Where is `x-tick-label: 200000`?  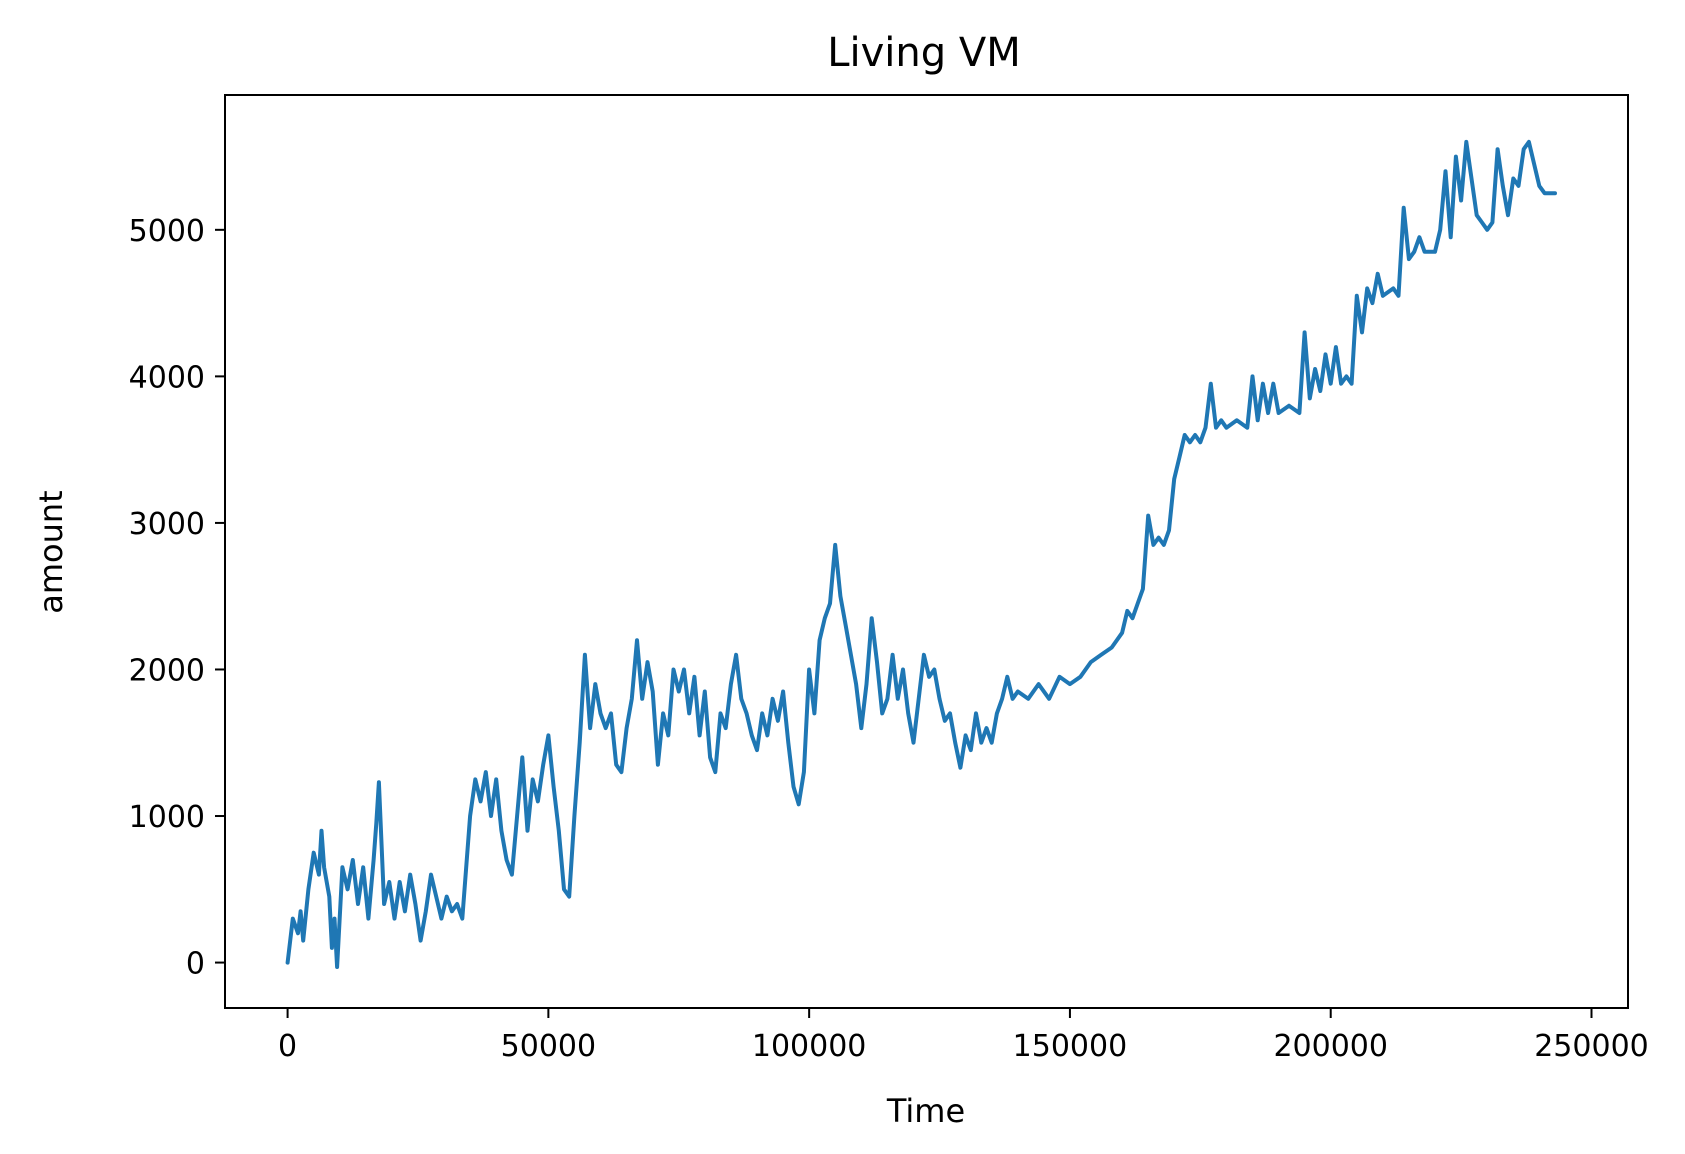 x-tick-label: 200000 is located at coordinates (1330, 1046).